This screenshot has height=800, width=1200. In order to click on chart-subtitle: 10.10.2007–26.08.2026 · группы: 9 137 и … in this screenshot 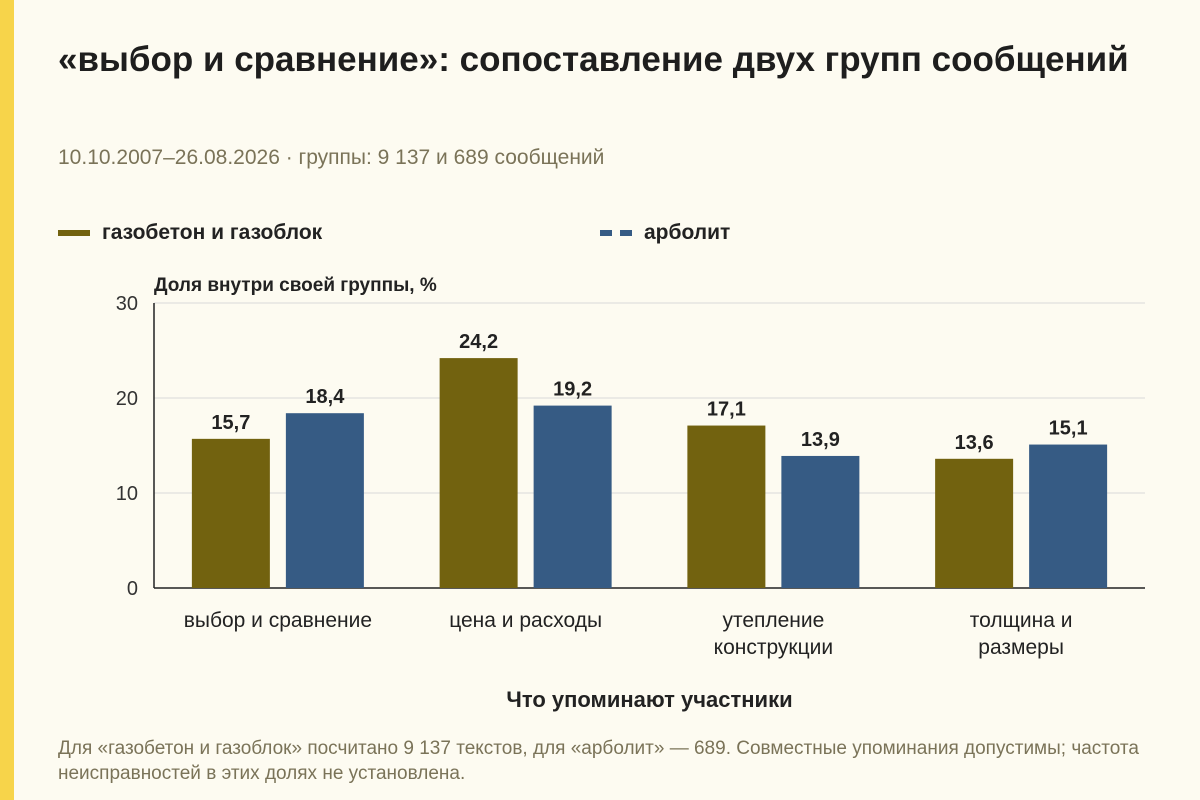, I will do `click(331, 157)`.